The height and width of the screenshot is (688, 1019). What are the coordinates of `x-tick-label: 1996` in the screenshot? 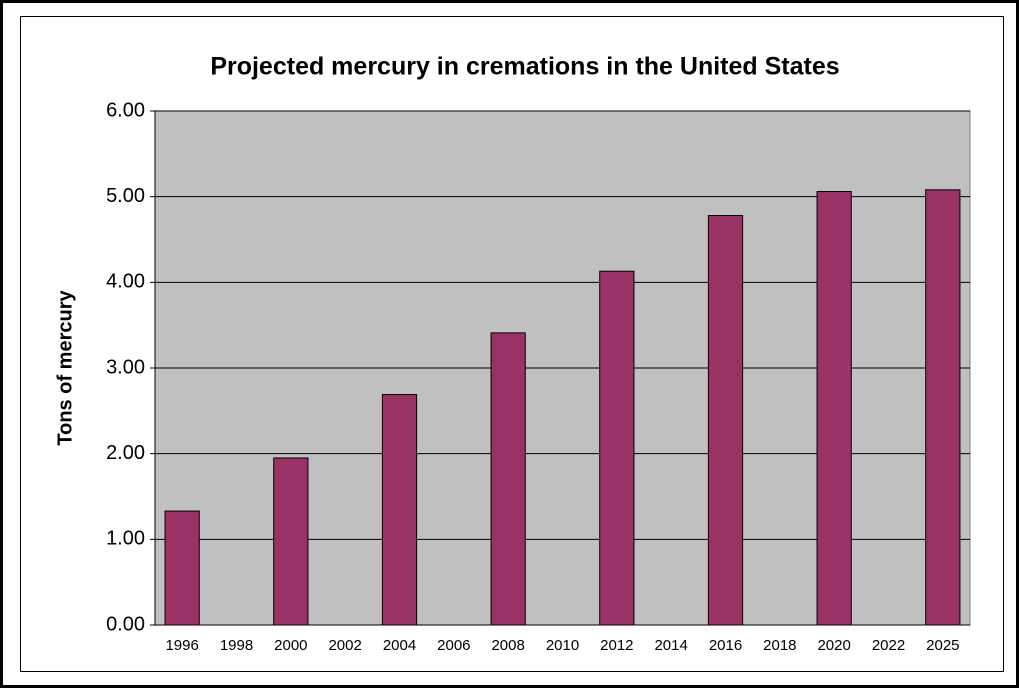 It's located at (181, 645).